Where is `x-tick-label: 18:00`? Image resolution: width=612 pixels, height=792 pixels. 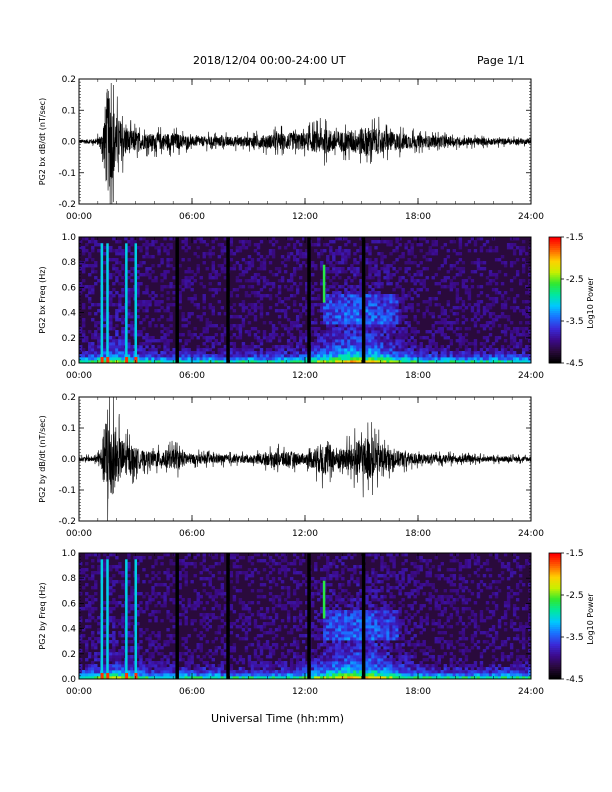
x-tick-label: 18:00 is located at coordinates (418, 534).